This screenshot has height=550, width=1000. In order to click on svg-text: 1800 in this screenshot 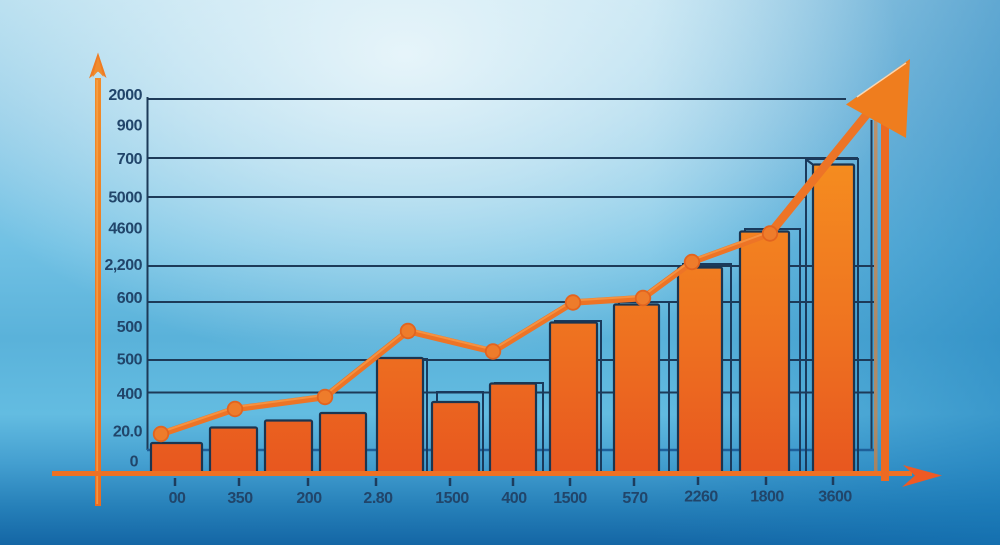, I will do `click(767, 497)`.